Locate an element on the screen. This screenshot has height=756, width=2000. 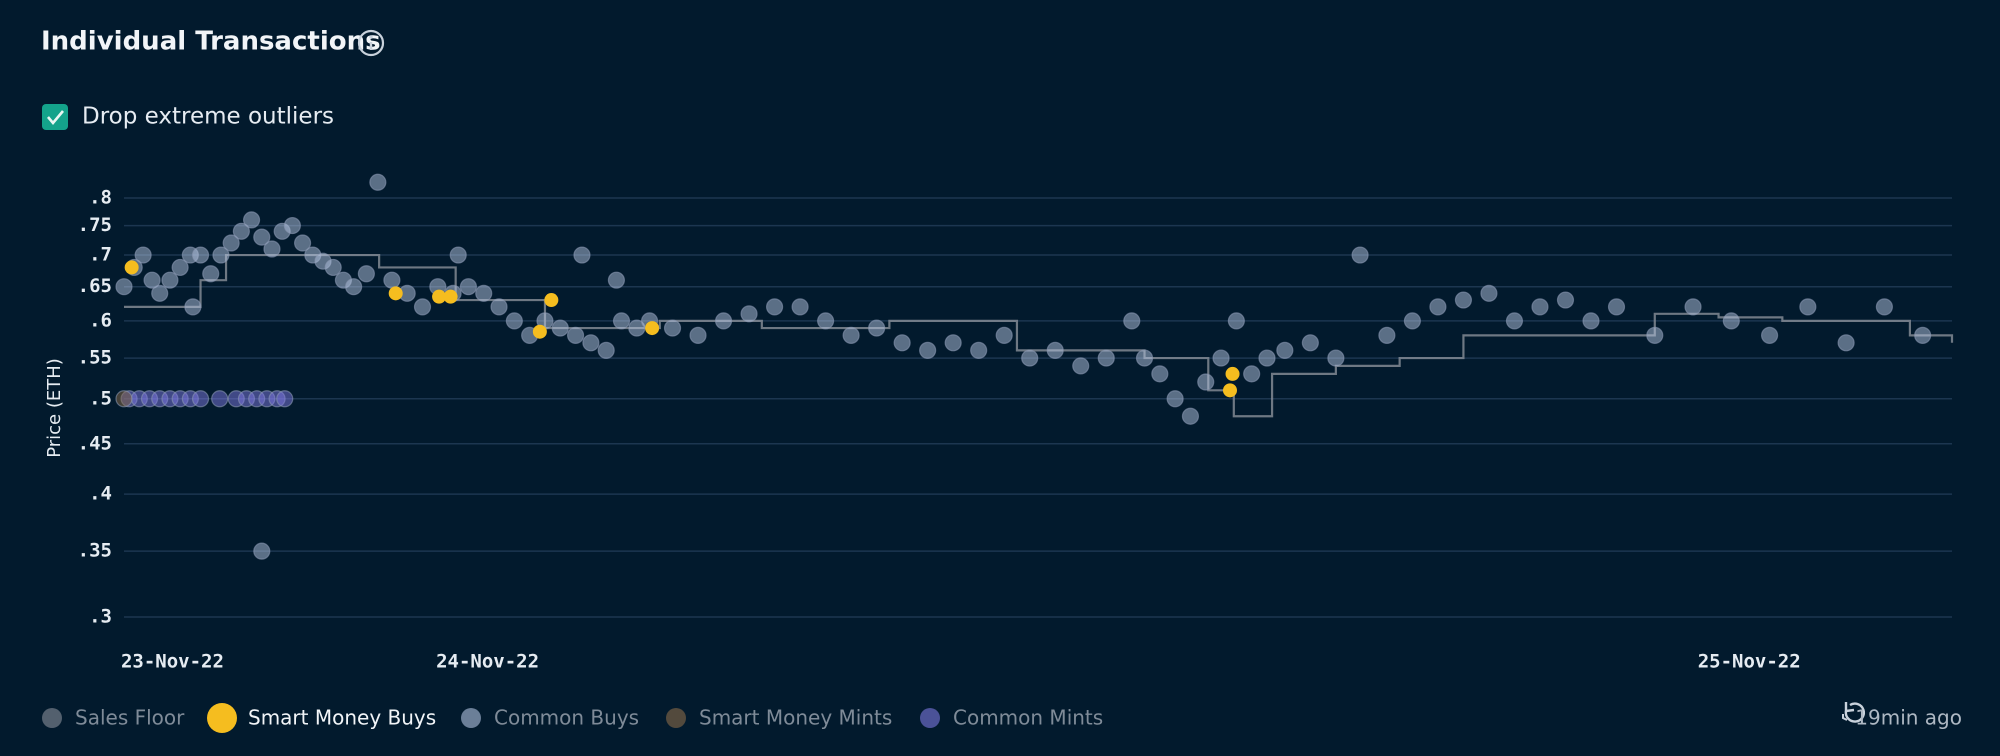
y-tick-label: .45 is located at coordinates (95, 443).